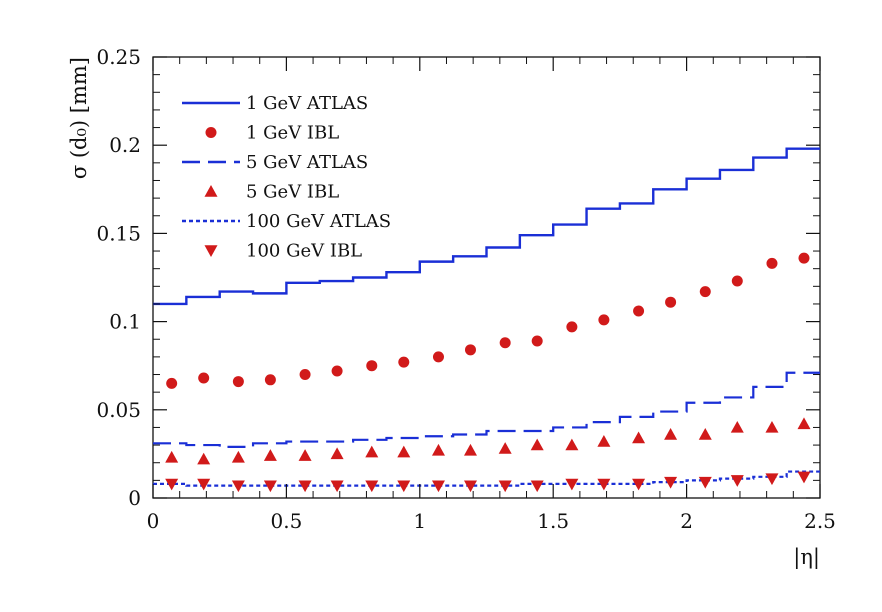 The height and width of the screenshot is (612, 882). What do you see at coordinates (553, 521) in the screenshot?
I see `x-tick-label: 1.5` at bounding box center [553, 521].